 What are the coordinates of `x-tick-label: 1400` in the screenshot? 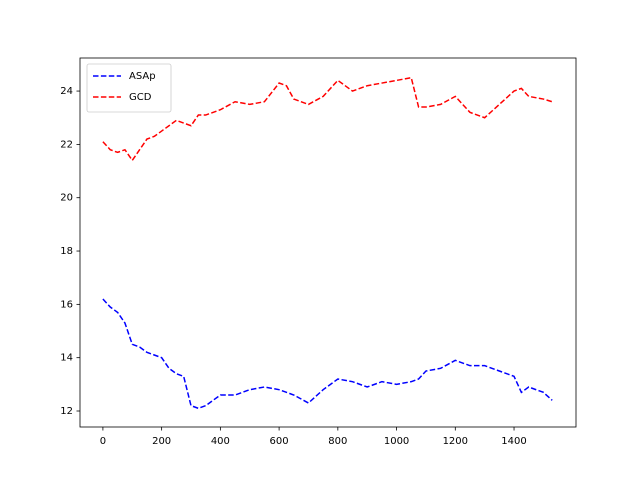 It's located at (513, 441).